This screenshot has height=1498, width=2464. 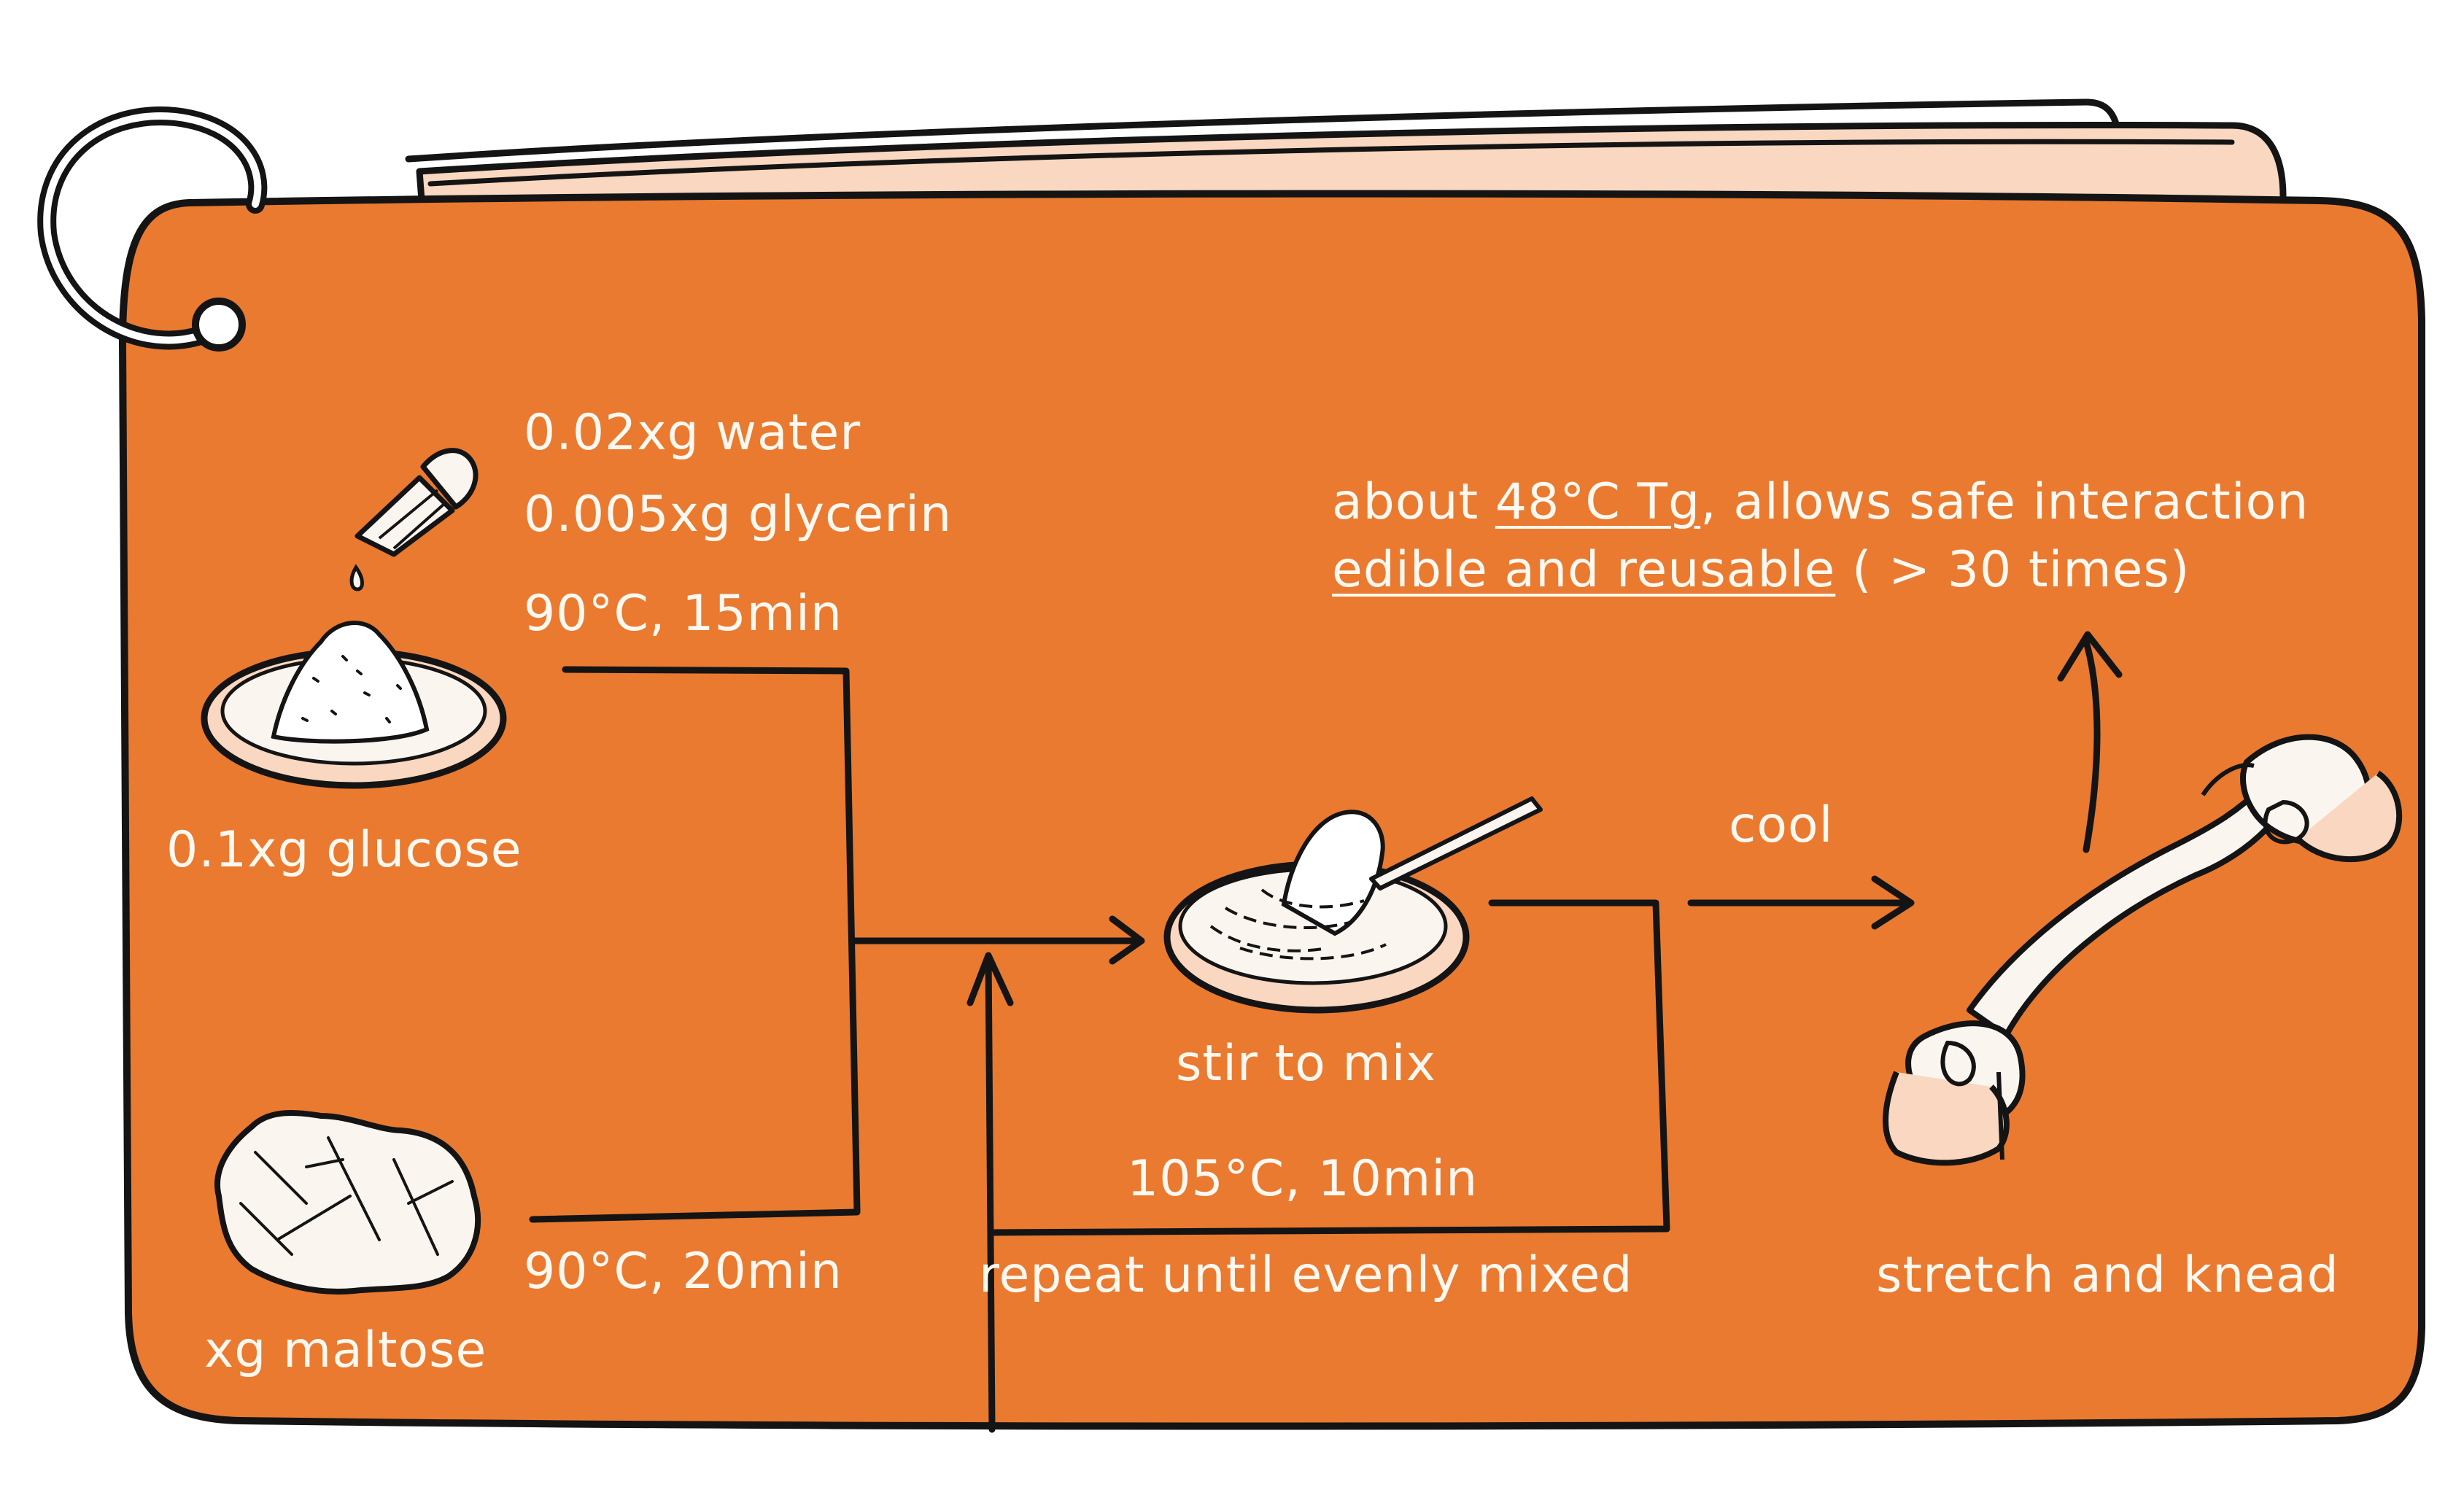 What do you see at coordinates (1306, 1275) in the screenshot?
I see `repeat-label: repeat until evenly mixed` at bounding box center [1306, 1275].